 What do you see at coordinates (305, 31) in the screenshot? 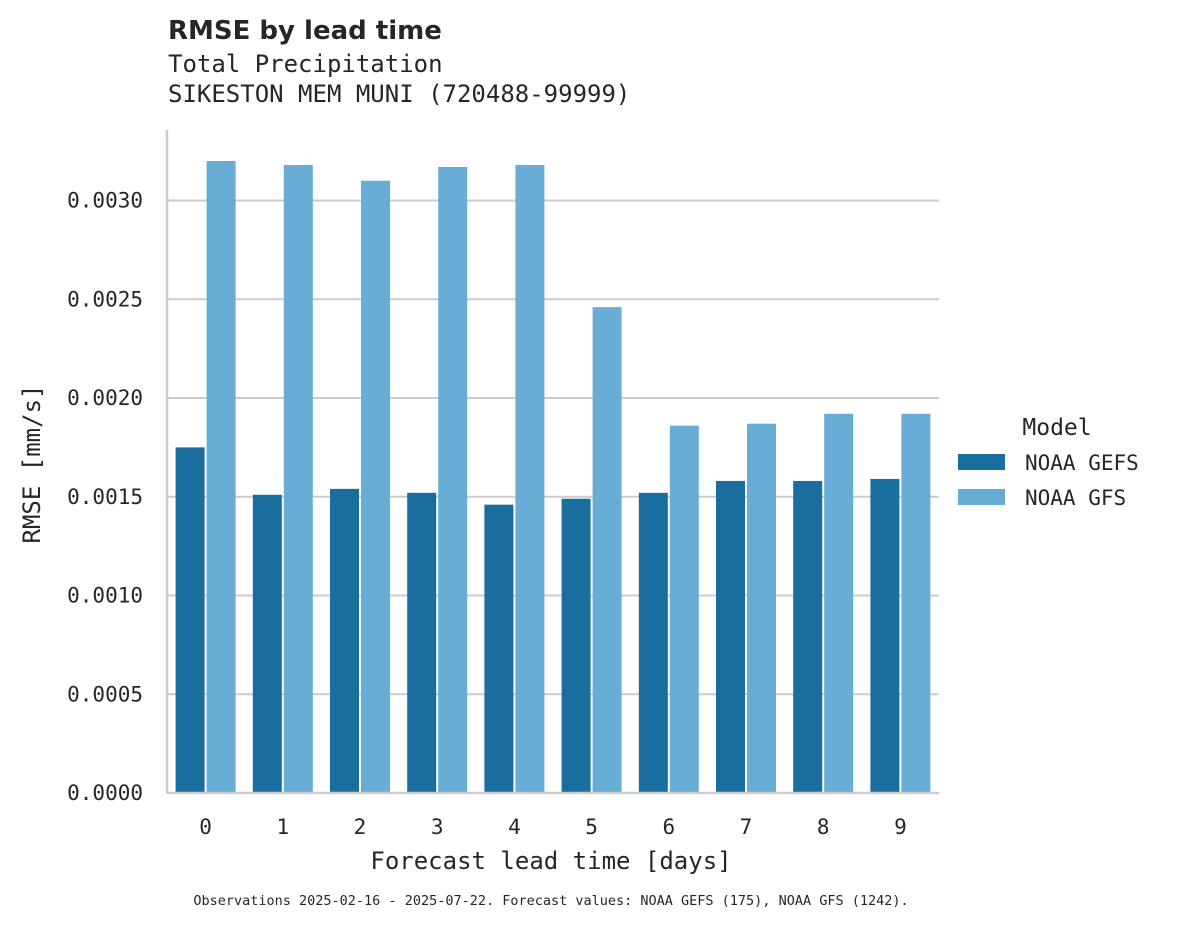
I see `chart-title: RMSE by lead time` at bounding box center [305, 31].